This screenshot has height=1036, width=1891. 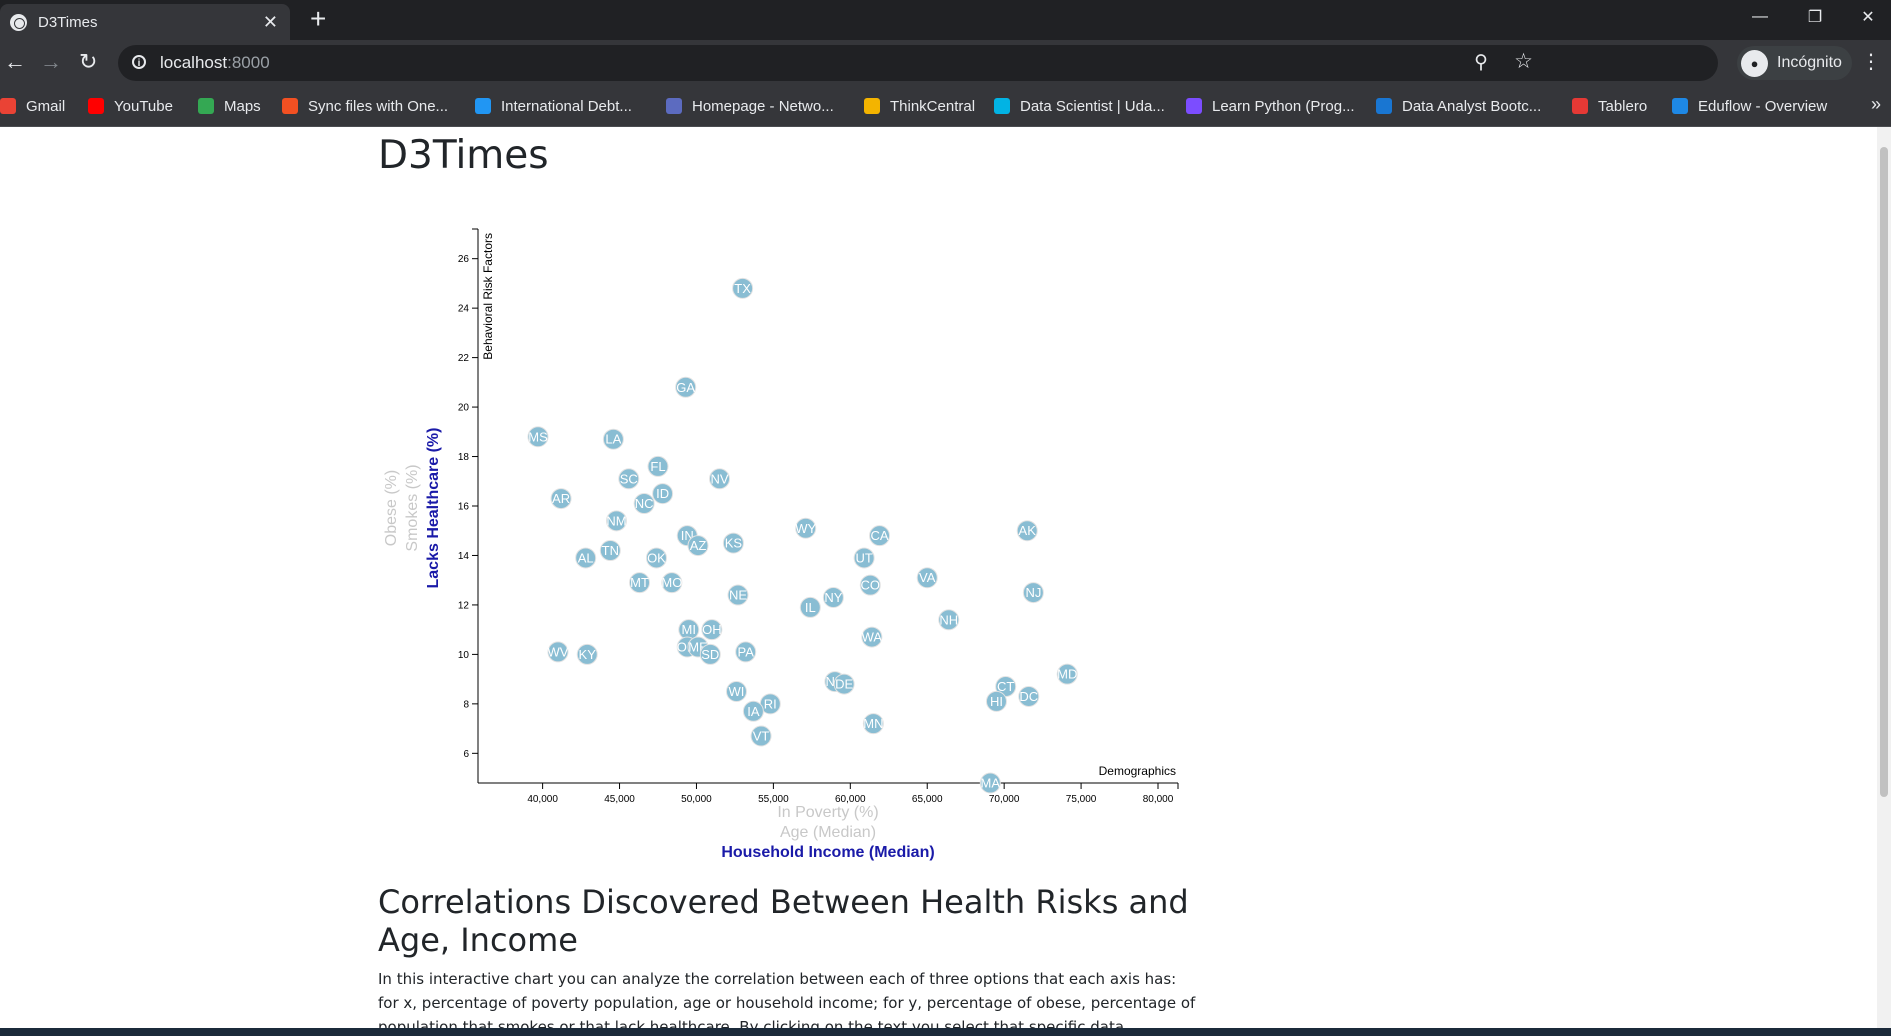 I want to click on x-axis-option: Household Income (Median), so click(x=827, y=852).